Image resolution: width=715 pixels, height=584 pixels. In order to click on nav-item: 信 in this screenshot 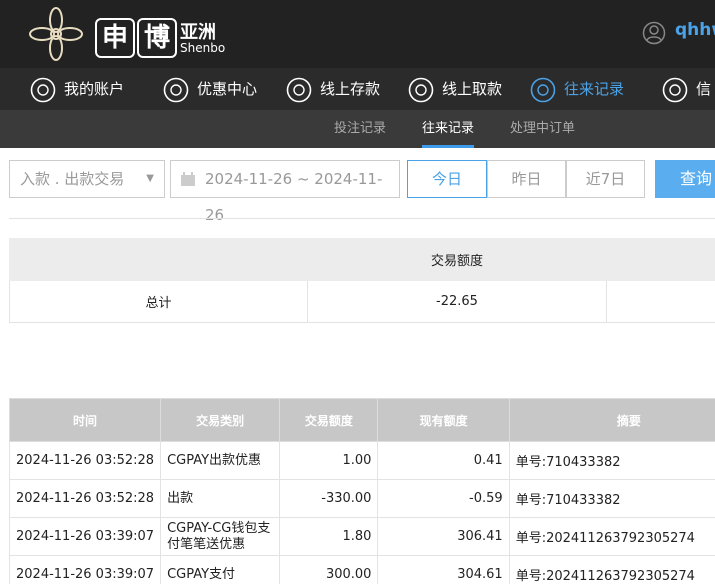, I will do `click(686, 89)`.